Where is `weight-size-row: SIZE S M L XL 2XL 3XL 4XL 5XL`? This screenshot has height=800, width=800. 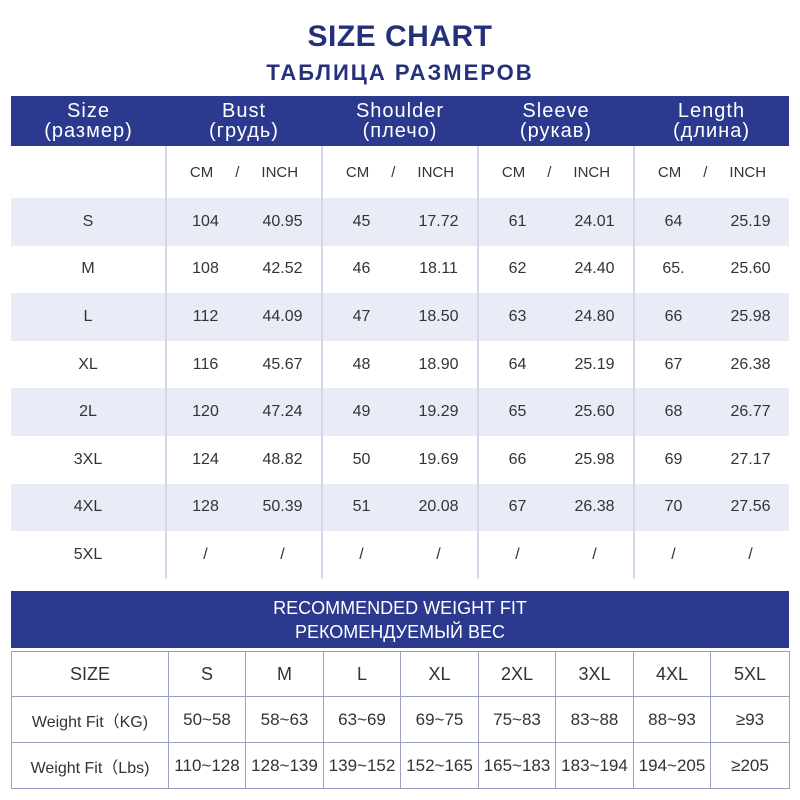
weight-size-row: SIZE S M L XL 2XL 3XL 4XL 5XL is located at coordinates (400, 674).